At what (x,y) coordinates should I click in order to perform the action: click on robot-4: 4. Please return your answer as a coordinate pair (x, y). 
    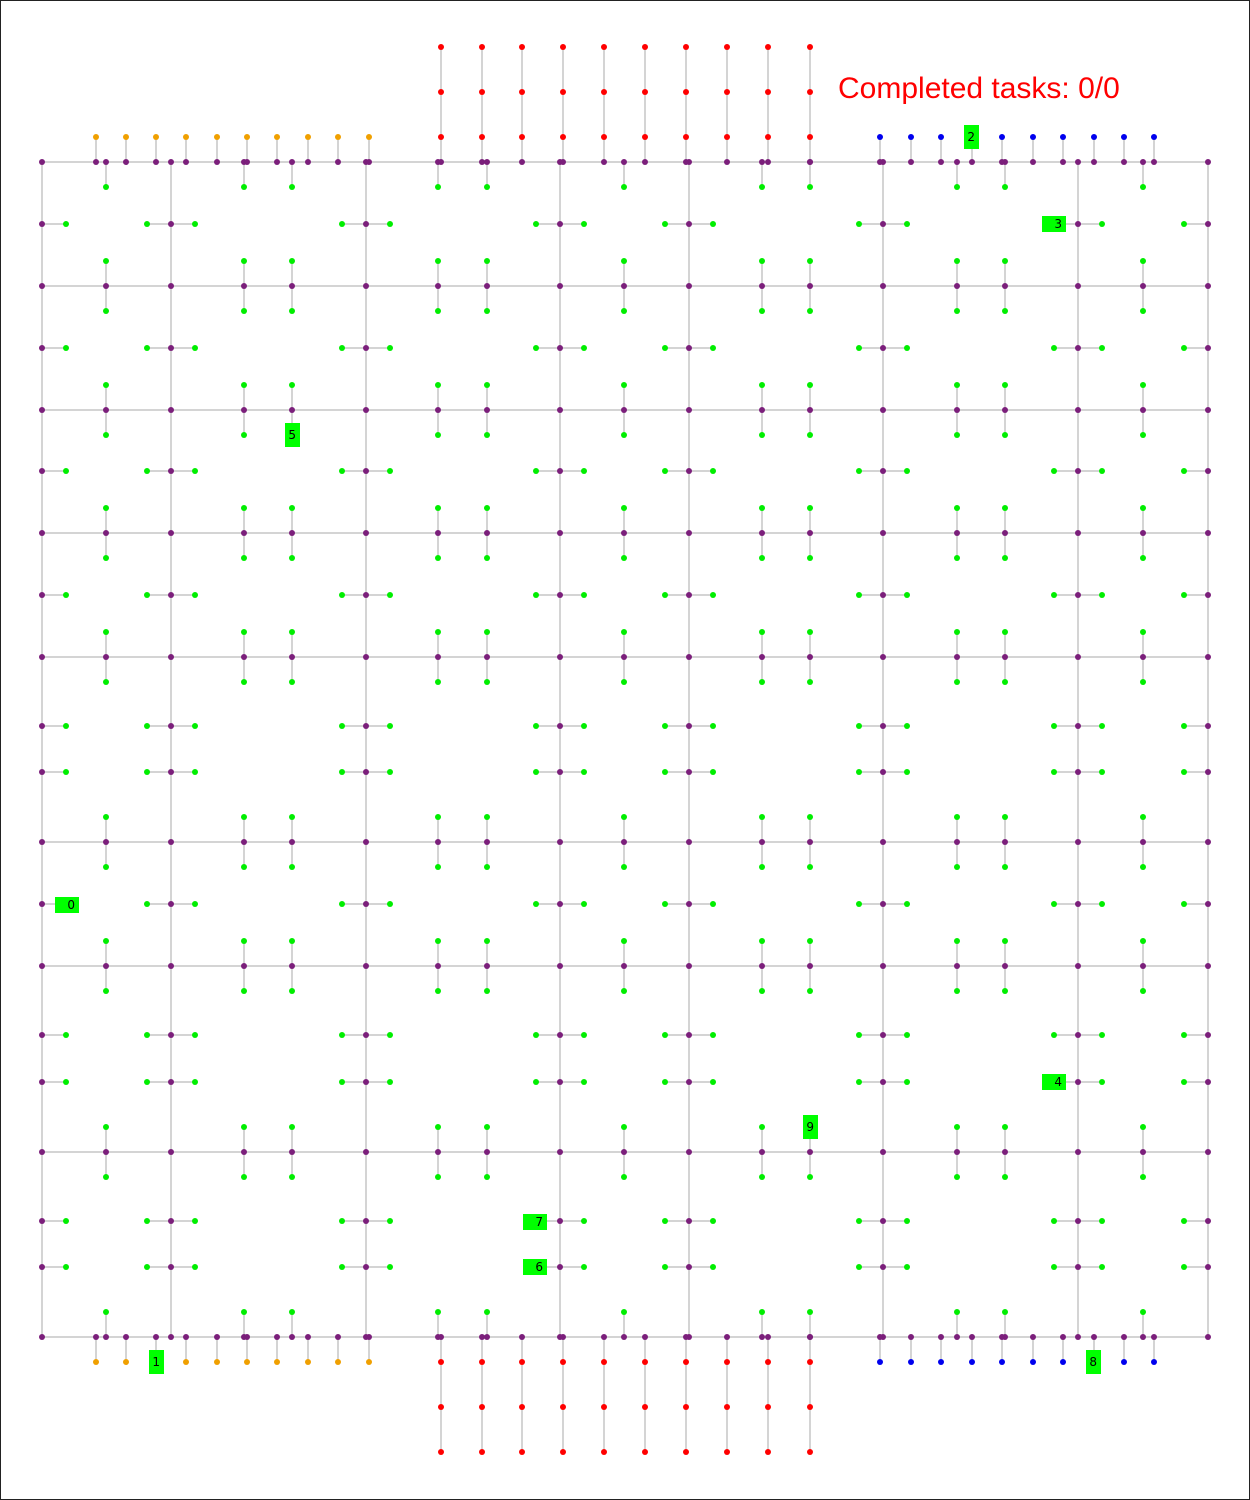
    Looking at the image, I should click on (1054, 1082).